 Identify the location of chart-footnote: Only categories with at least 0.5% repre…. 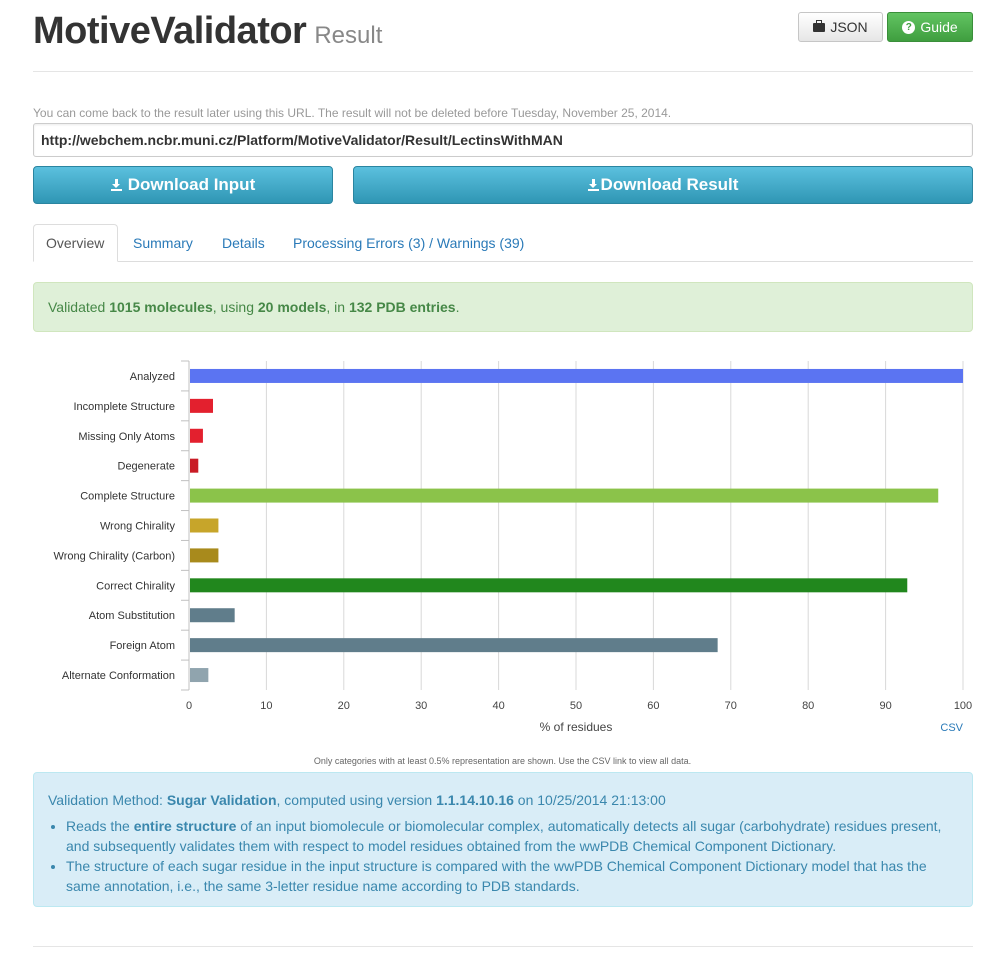
(502, 761).